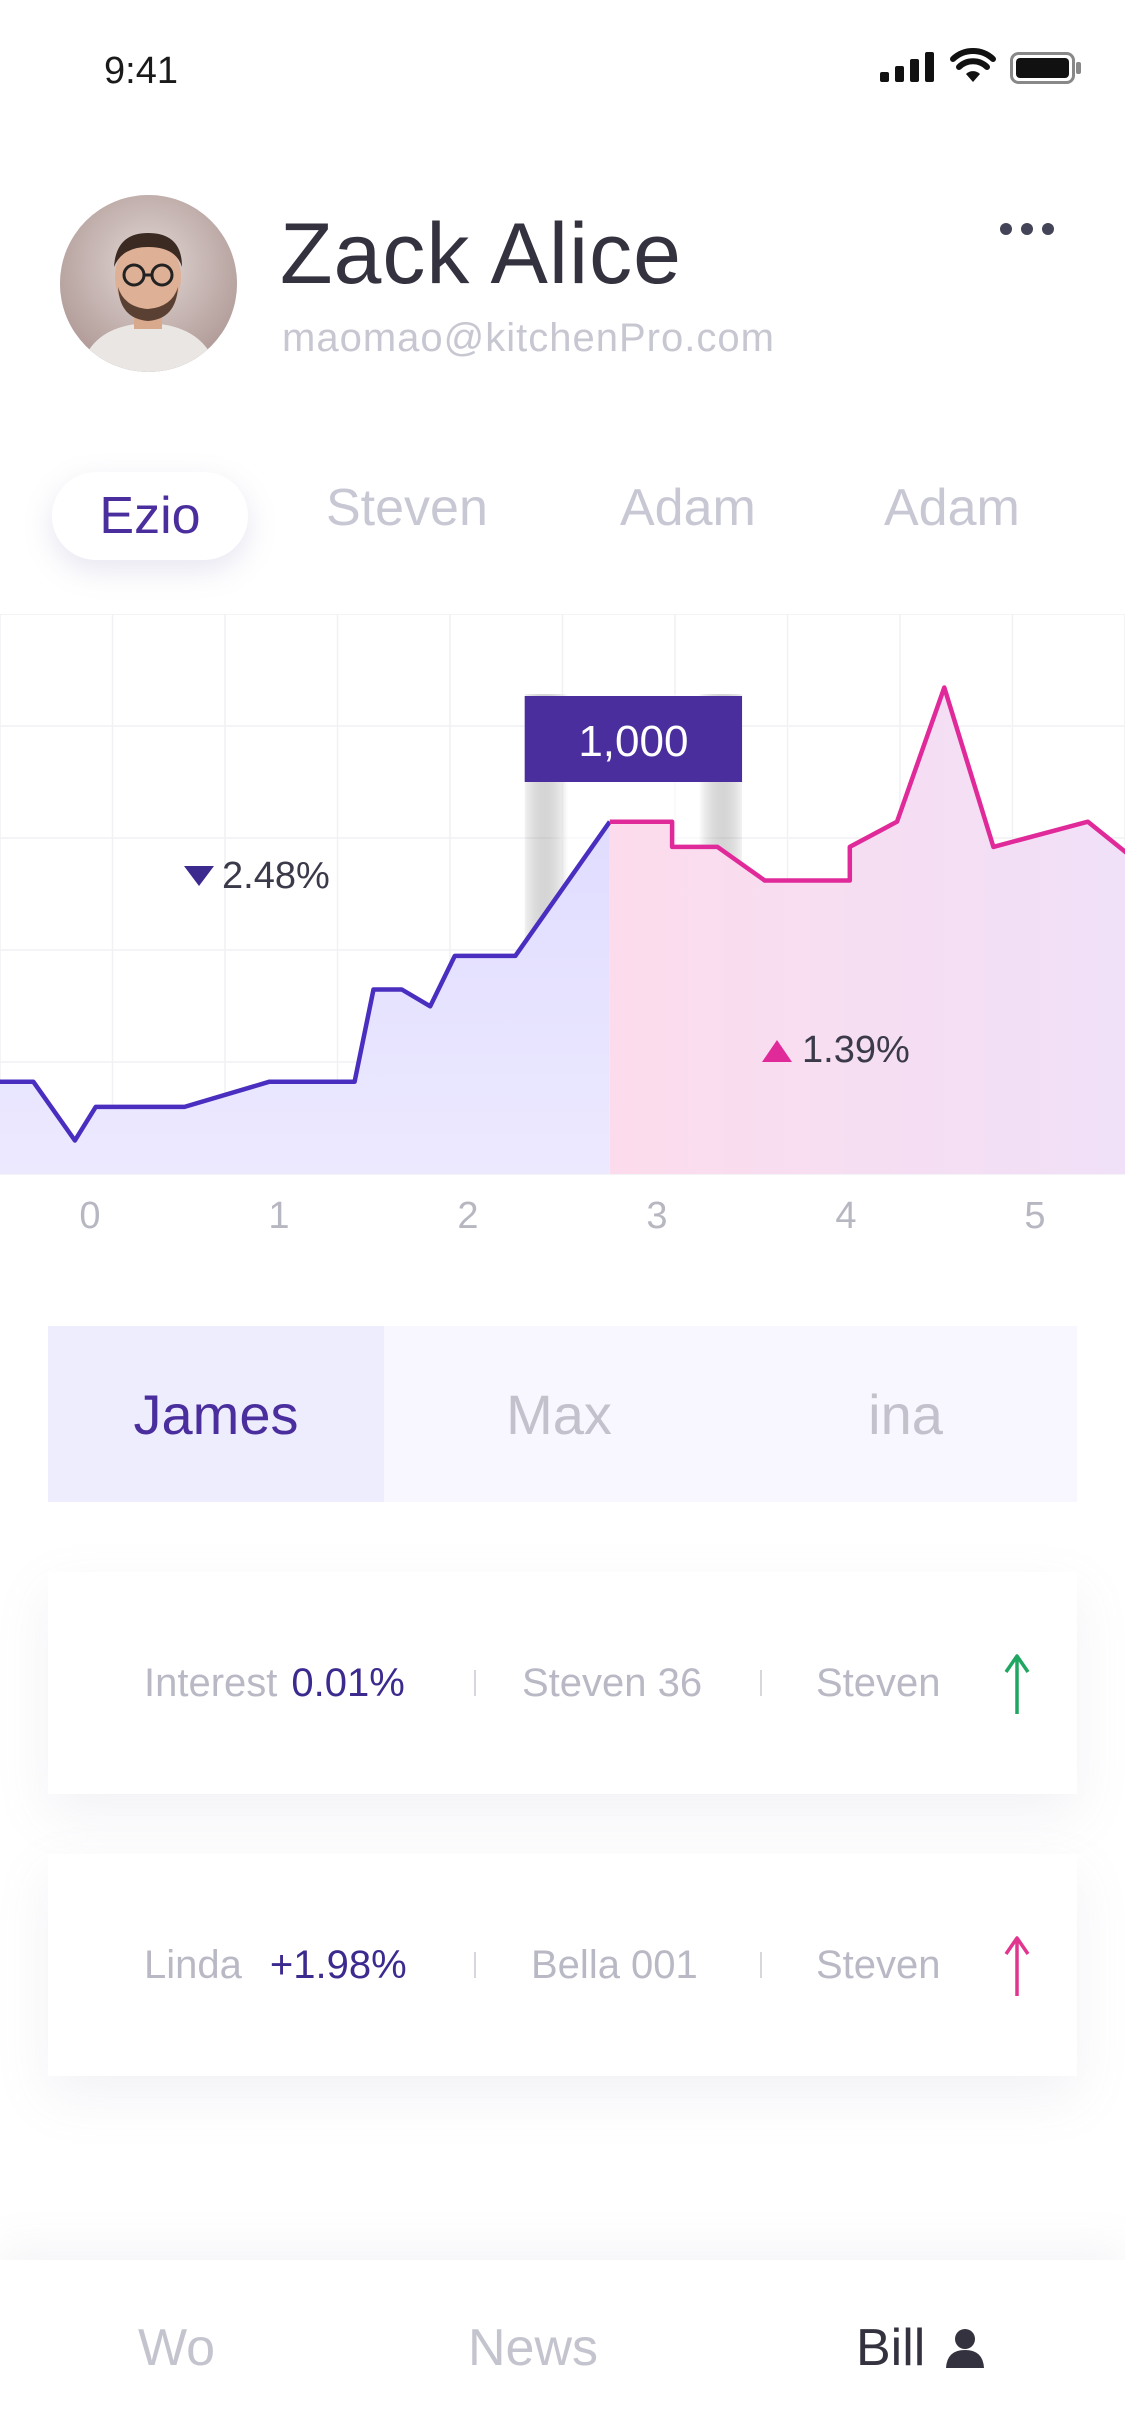 Image resolution: width=1125 pixels, height=2436 pixels. Describe the element at coordinates (1034, 1214) in the screenshot. I see `x-tick-label: 5` at that location.